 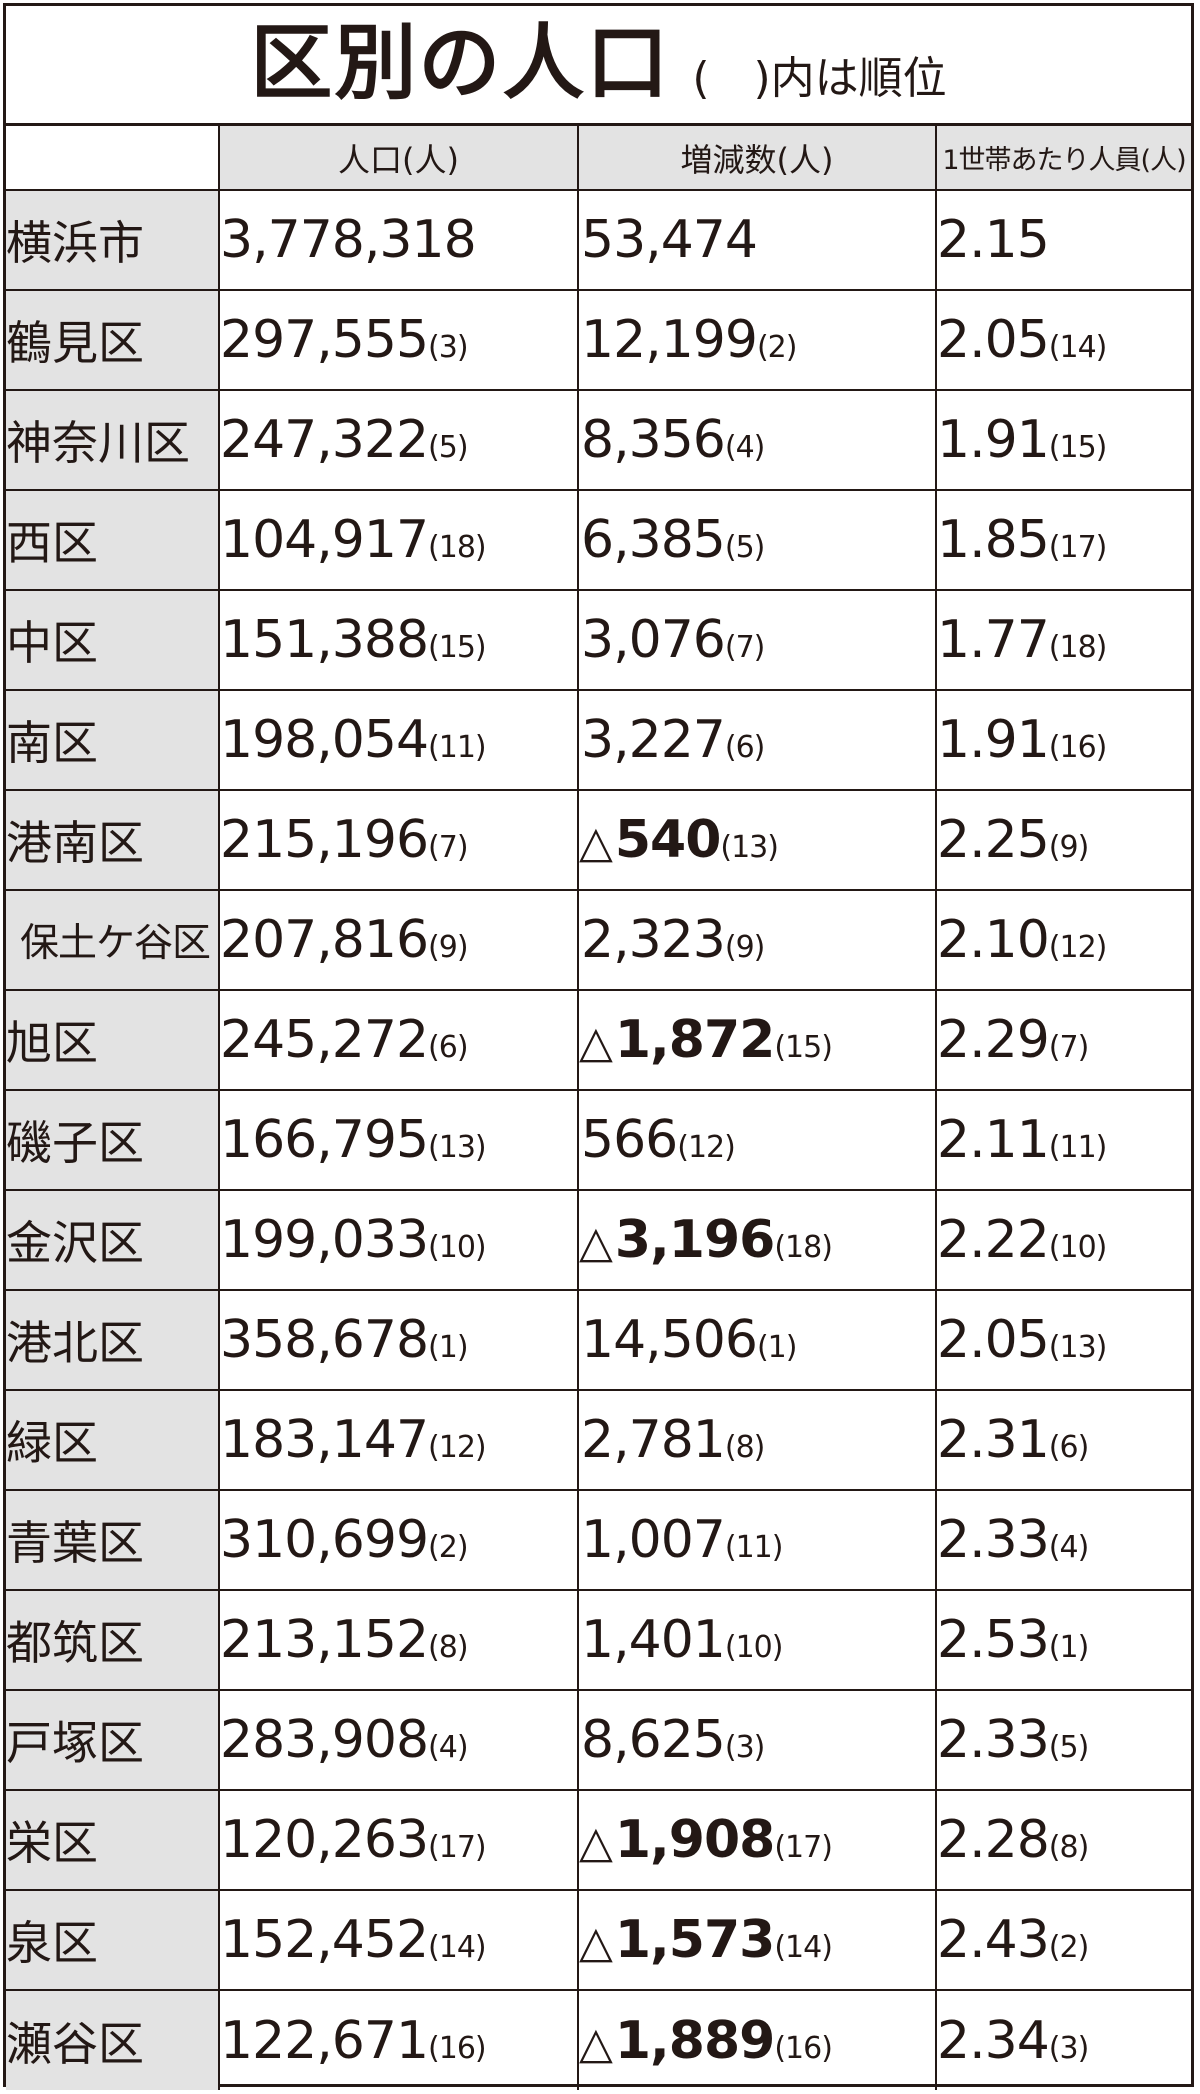 I want to click on population-cell: 245,272(6), so click(x=398, y=1040).